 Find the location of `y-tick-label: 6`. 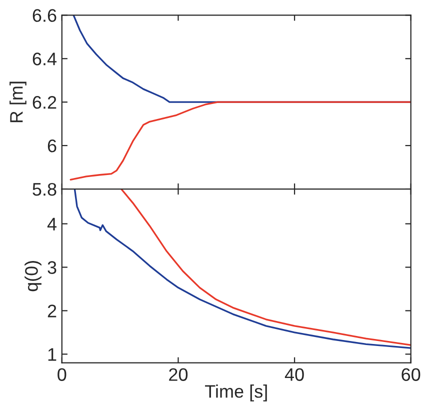

y-tick-label: 6 is located at coordinates (52, 145).